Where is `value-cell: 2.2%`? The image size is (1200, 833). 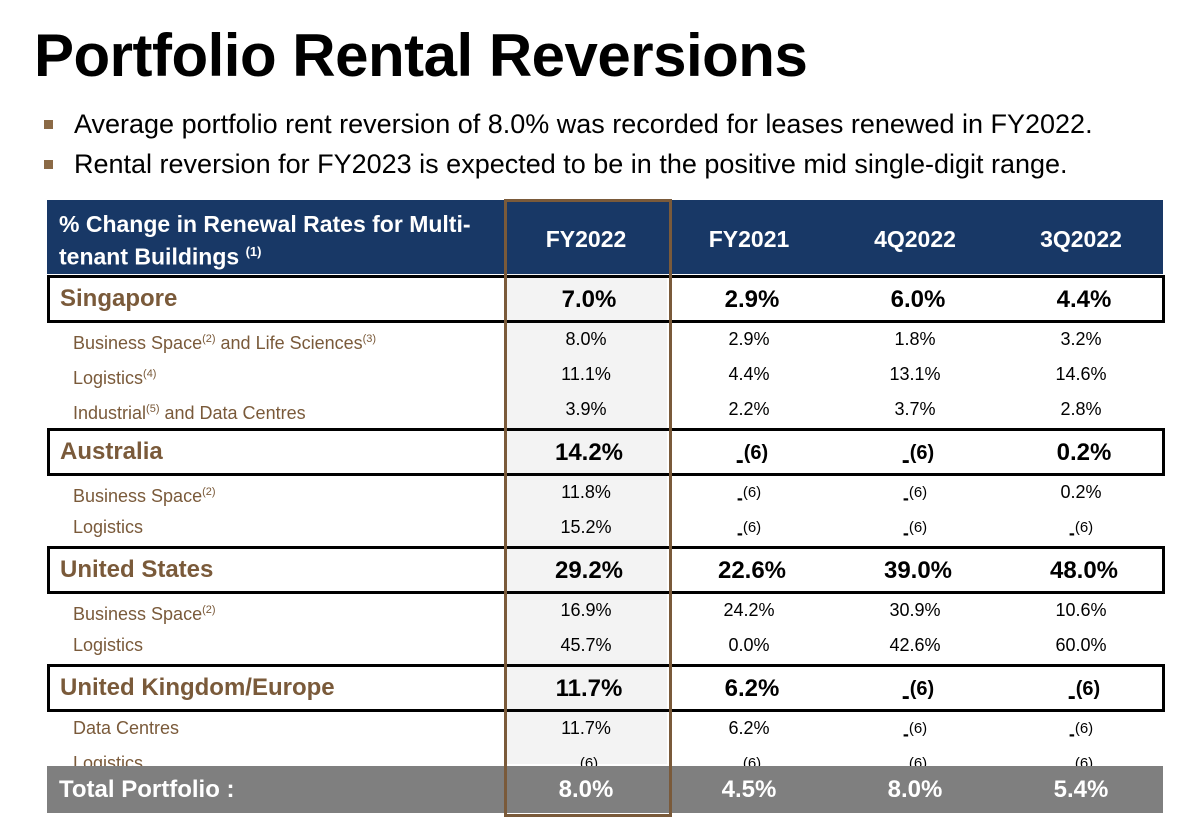
value-cell: 2.2% is located at coordinates (749, 409).